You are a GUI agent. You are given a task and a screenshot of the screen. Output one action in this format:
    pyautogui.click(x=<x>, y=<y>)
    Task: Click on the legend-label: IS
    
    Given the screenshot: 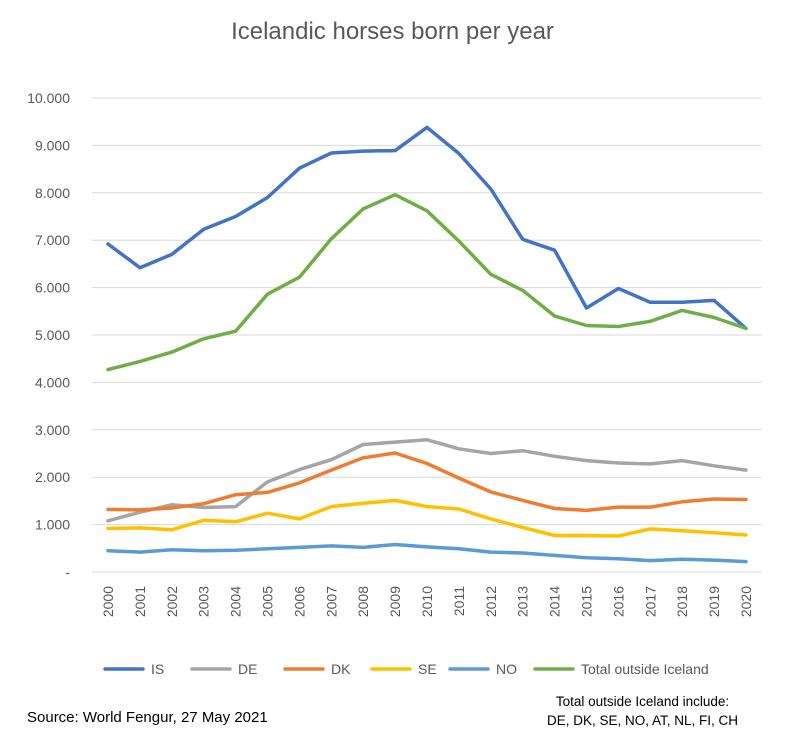 What is the action you would take?
    pyautogui.click(x=157, y=669)
    